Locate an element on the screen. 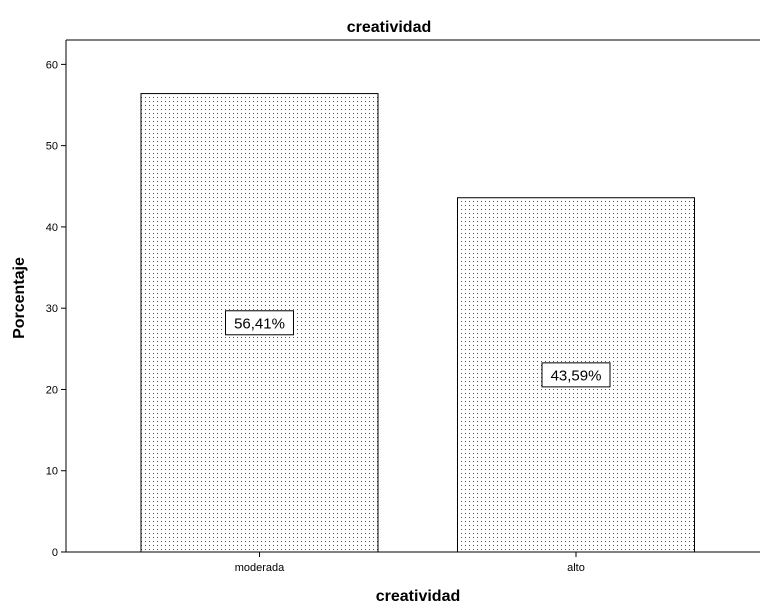 Image resolution: width=760 pixels, height=608 pixels. y-axis-ticks: 0 10 20 30 40 50 60 is located at coordinates (56, 309).